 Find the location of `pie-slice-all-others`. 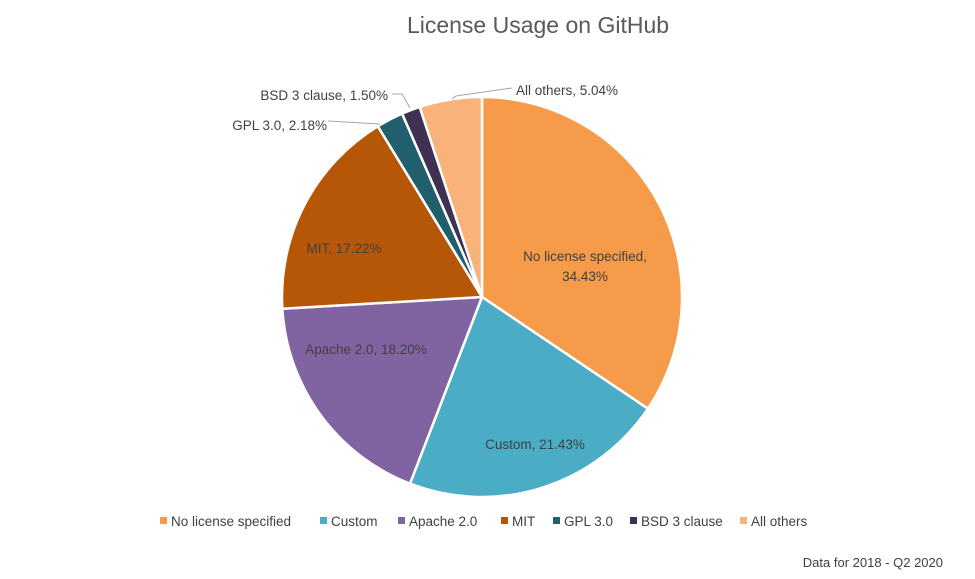

pie-slice-all-others is located at coordinates (451, 196).